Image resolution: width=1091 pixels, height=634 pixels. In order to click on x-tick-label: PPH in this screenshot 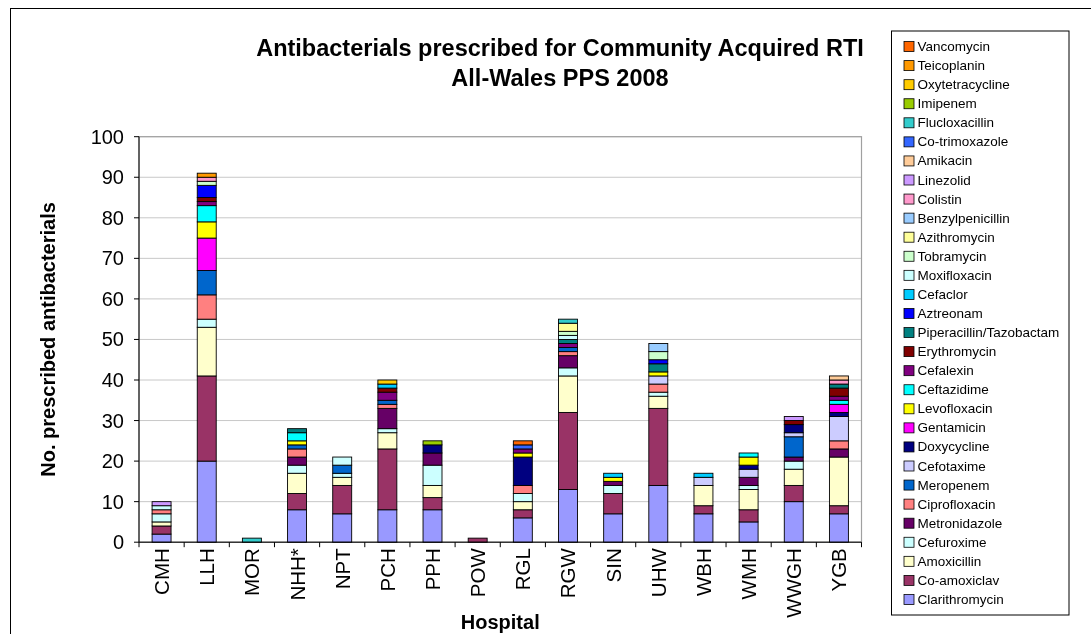, I will do `click(433, 569)`.